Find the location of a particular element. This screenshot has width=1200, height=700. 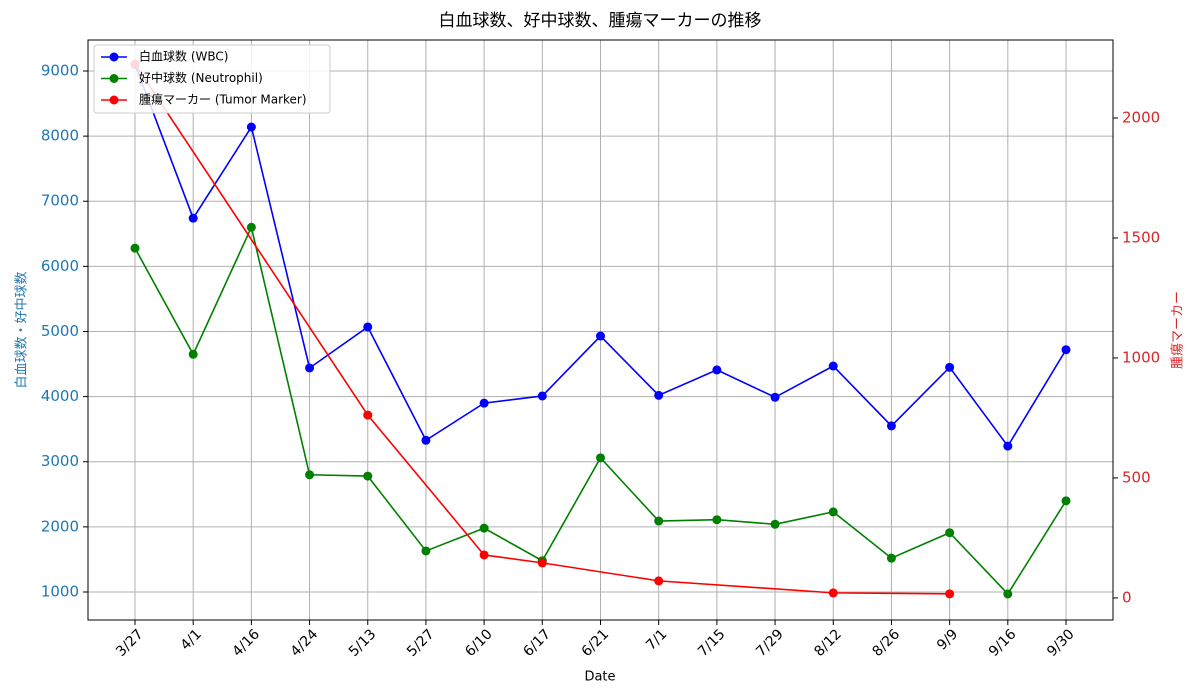

y2-tick-label: 2000 is located at coordinates (1141, 117).